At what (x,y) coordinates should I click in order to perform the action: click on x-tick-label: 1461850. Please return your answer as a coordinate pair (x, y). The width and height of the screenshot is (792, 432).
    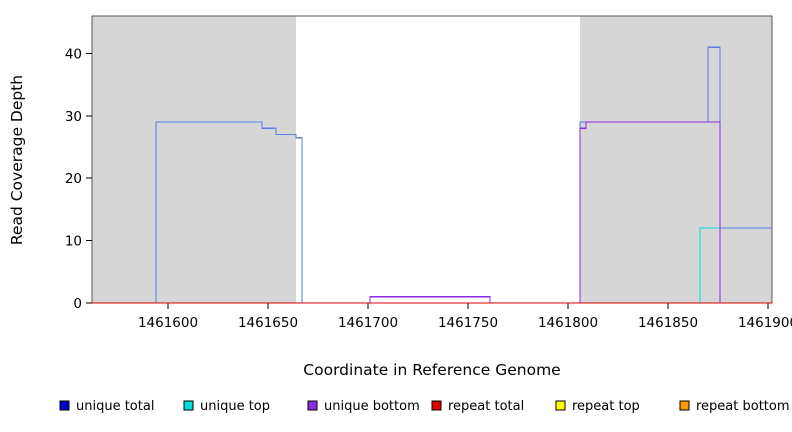
    Looking at the image, I should click on (668, 323).